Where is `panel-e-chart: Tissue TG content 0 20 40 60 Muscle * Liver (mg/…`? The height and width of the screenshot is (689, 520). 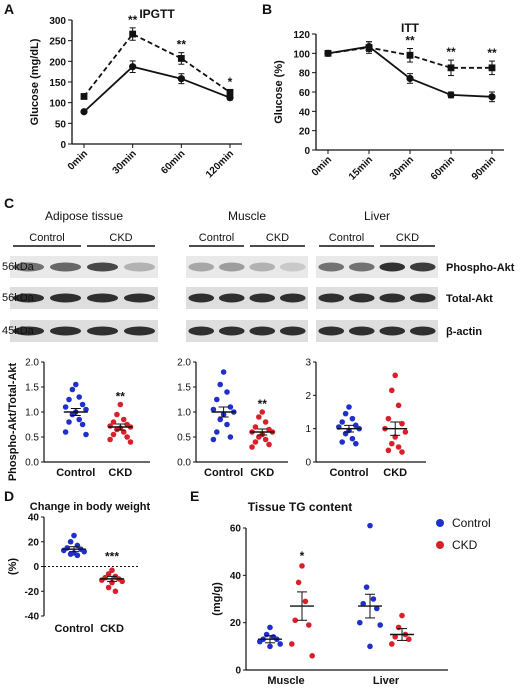
panel-e-chart: Tissue TG content 0 20 40 60 Muscle * Liver (mg/… is located at coordinates (351, 593).